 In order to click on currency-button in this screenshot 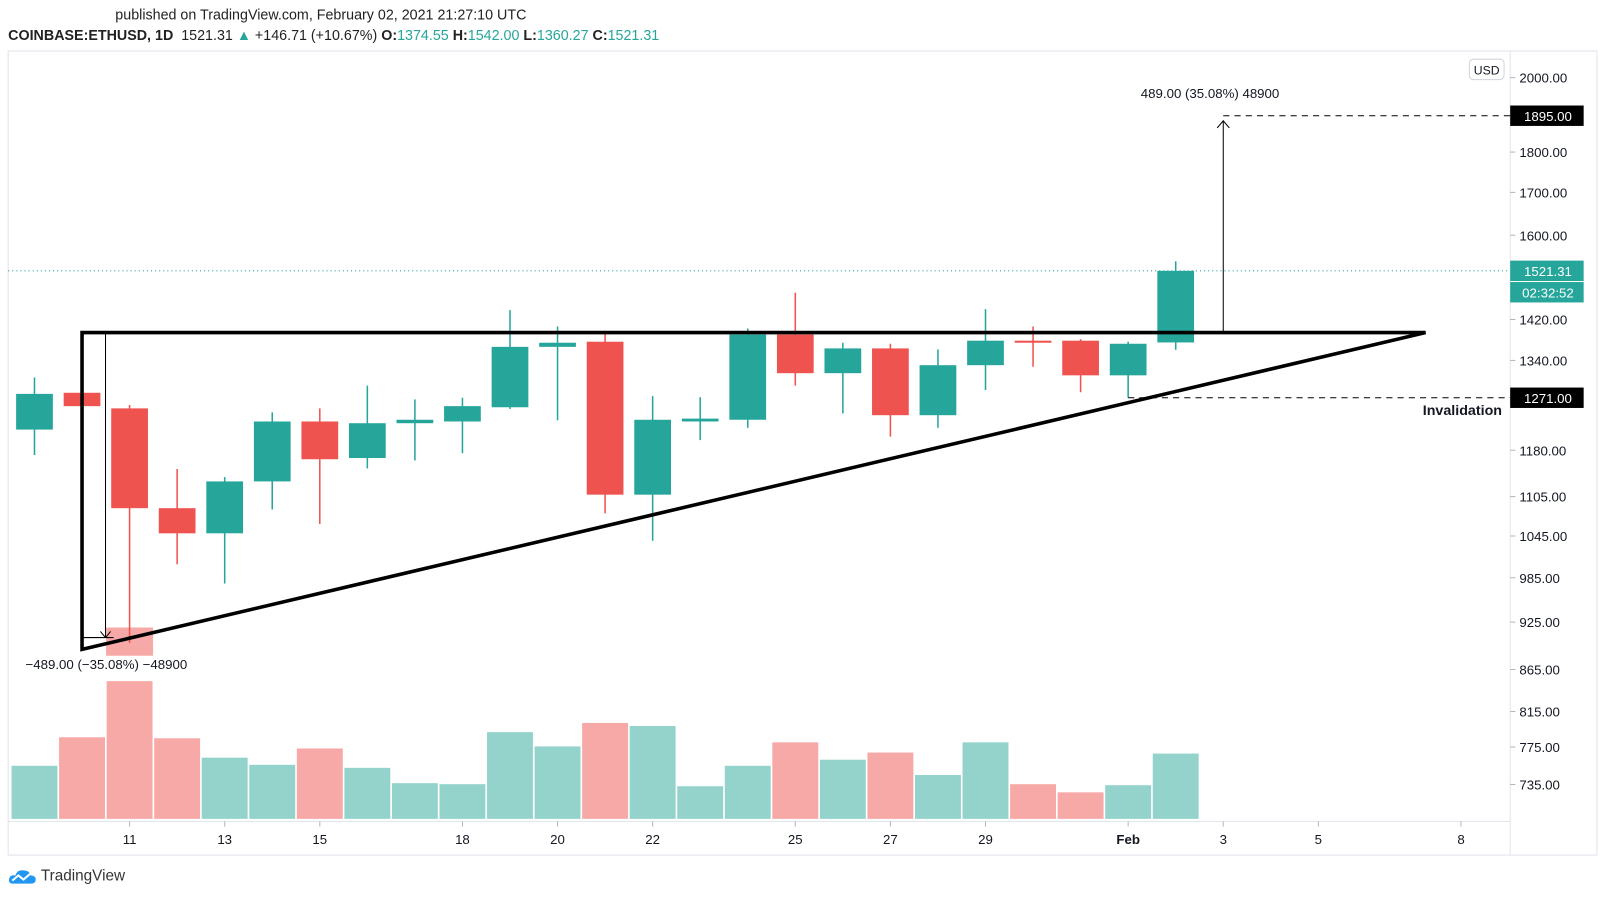, I will do `click(1486, 69)`.